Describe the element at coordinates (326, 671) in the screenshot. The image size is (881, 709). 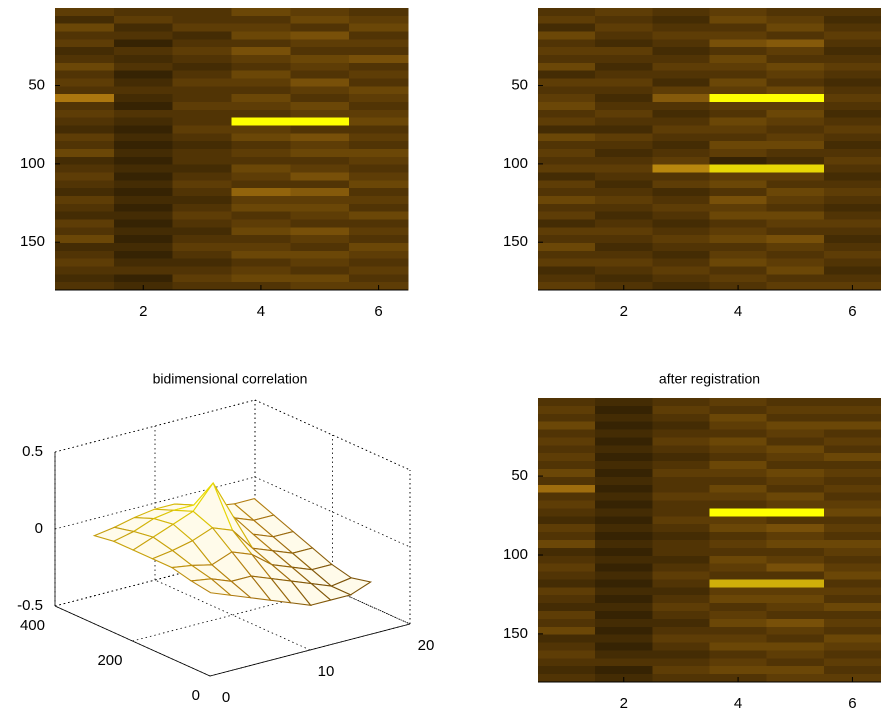
I see `x-tick-label: 10` at that location.